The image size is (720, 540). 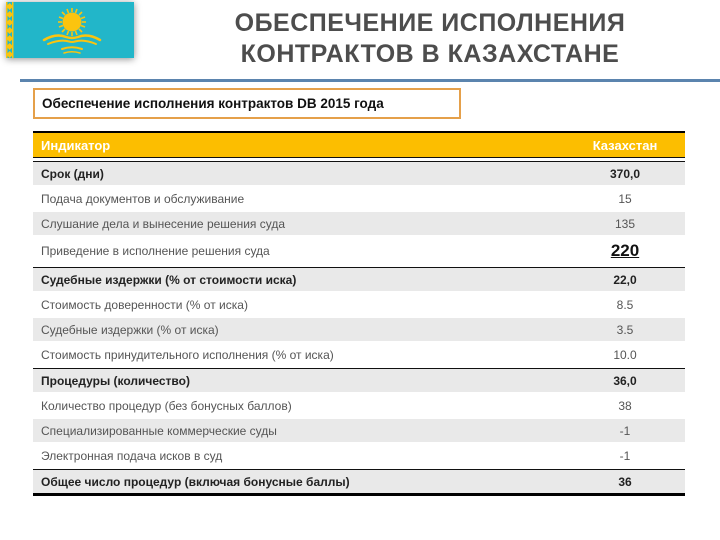 What do you see at coordinates (359, 304) in the screenshot?
I see `table-row: Стоимость доверенности (% от иска) 8.5` at bounding box center [359, 304].